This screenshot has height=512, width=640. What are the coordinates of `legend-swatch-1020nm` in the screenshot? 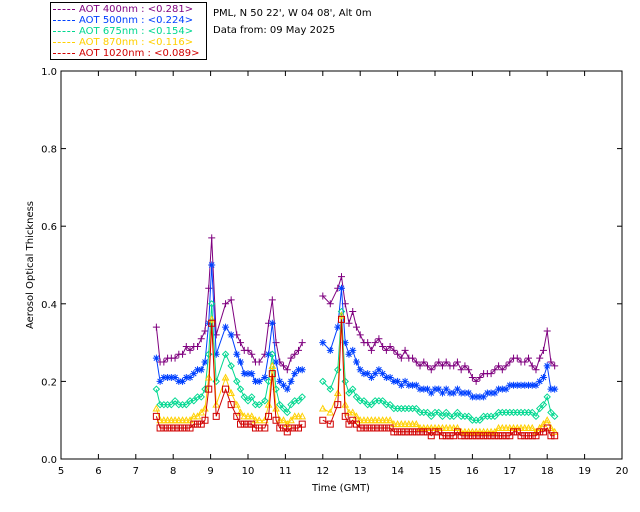 It's located at (64, 53).